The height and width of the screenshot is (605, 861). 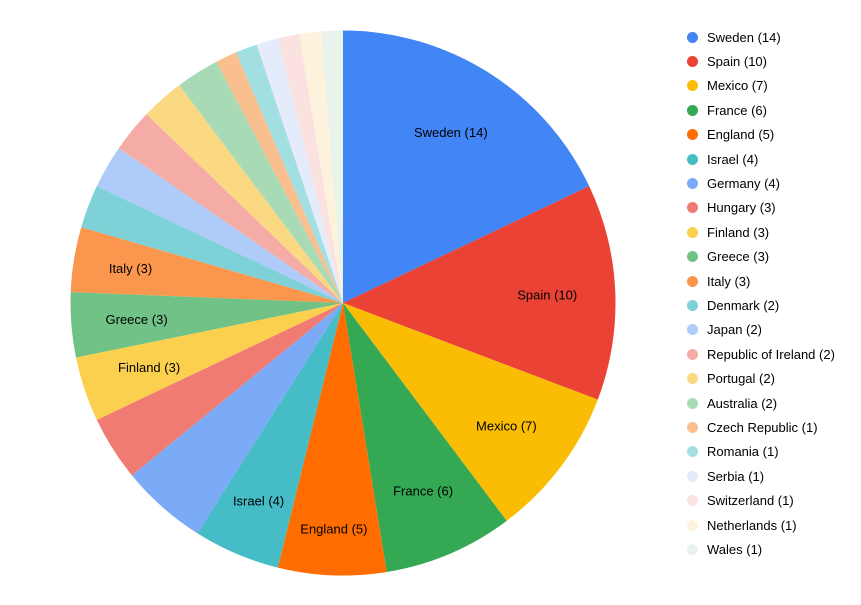 I want to click on legend-item-japan: Japan (2), so click(x=761, y=330).